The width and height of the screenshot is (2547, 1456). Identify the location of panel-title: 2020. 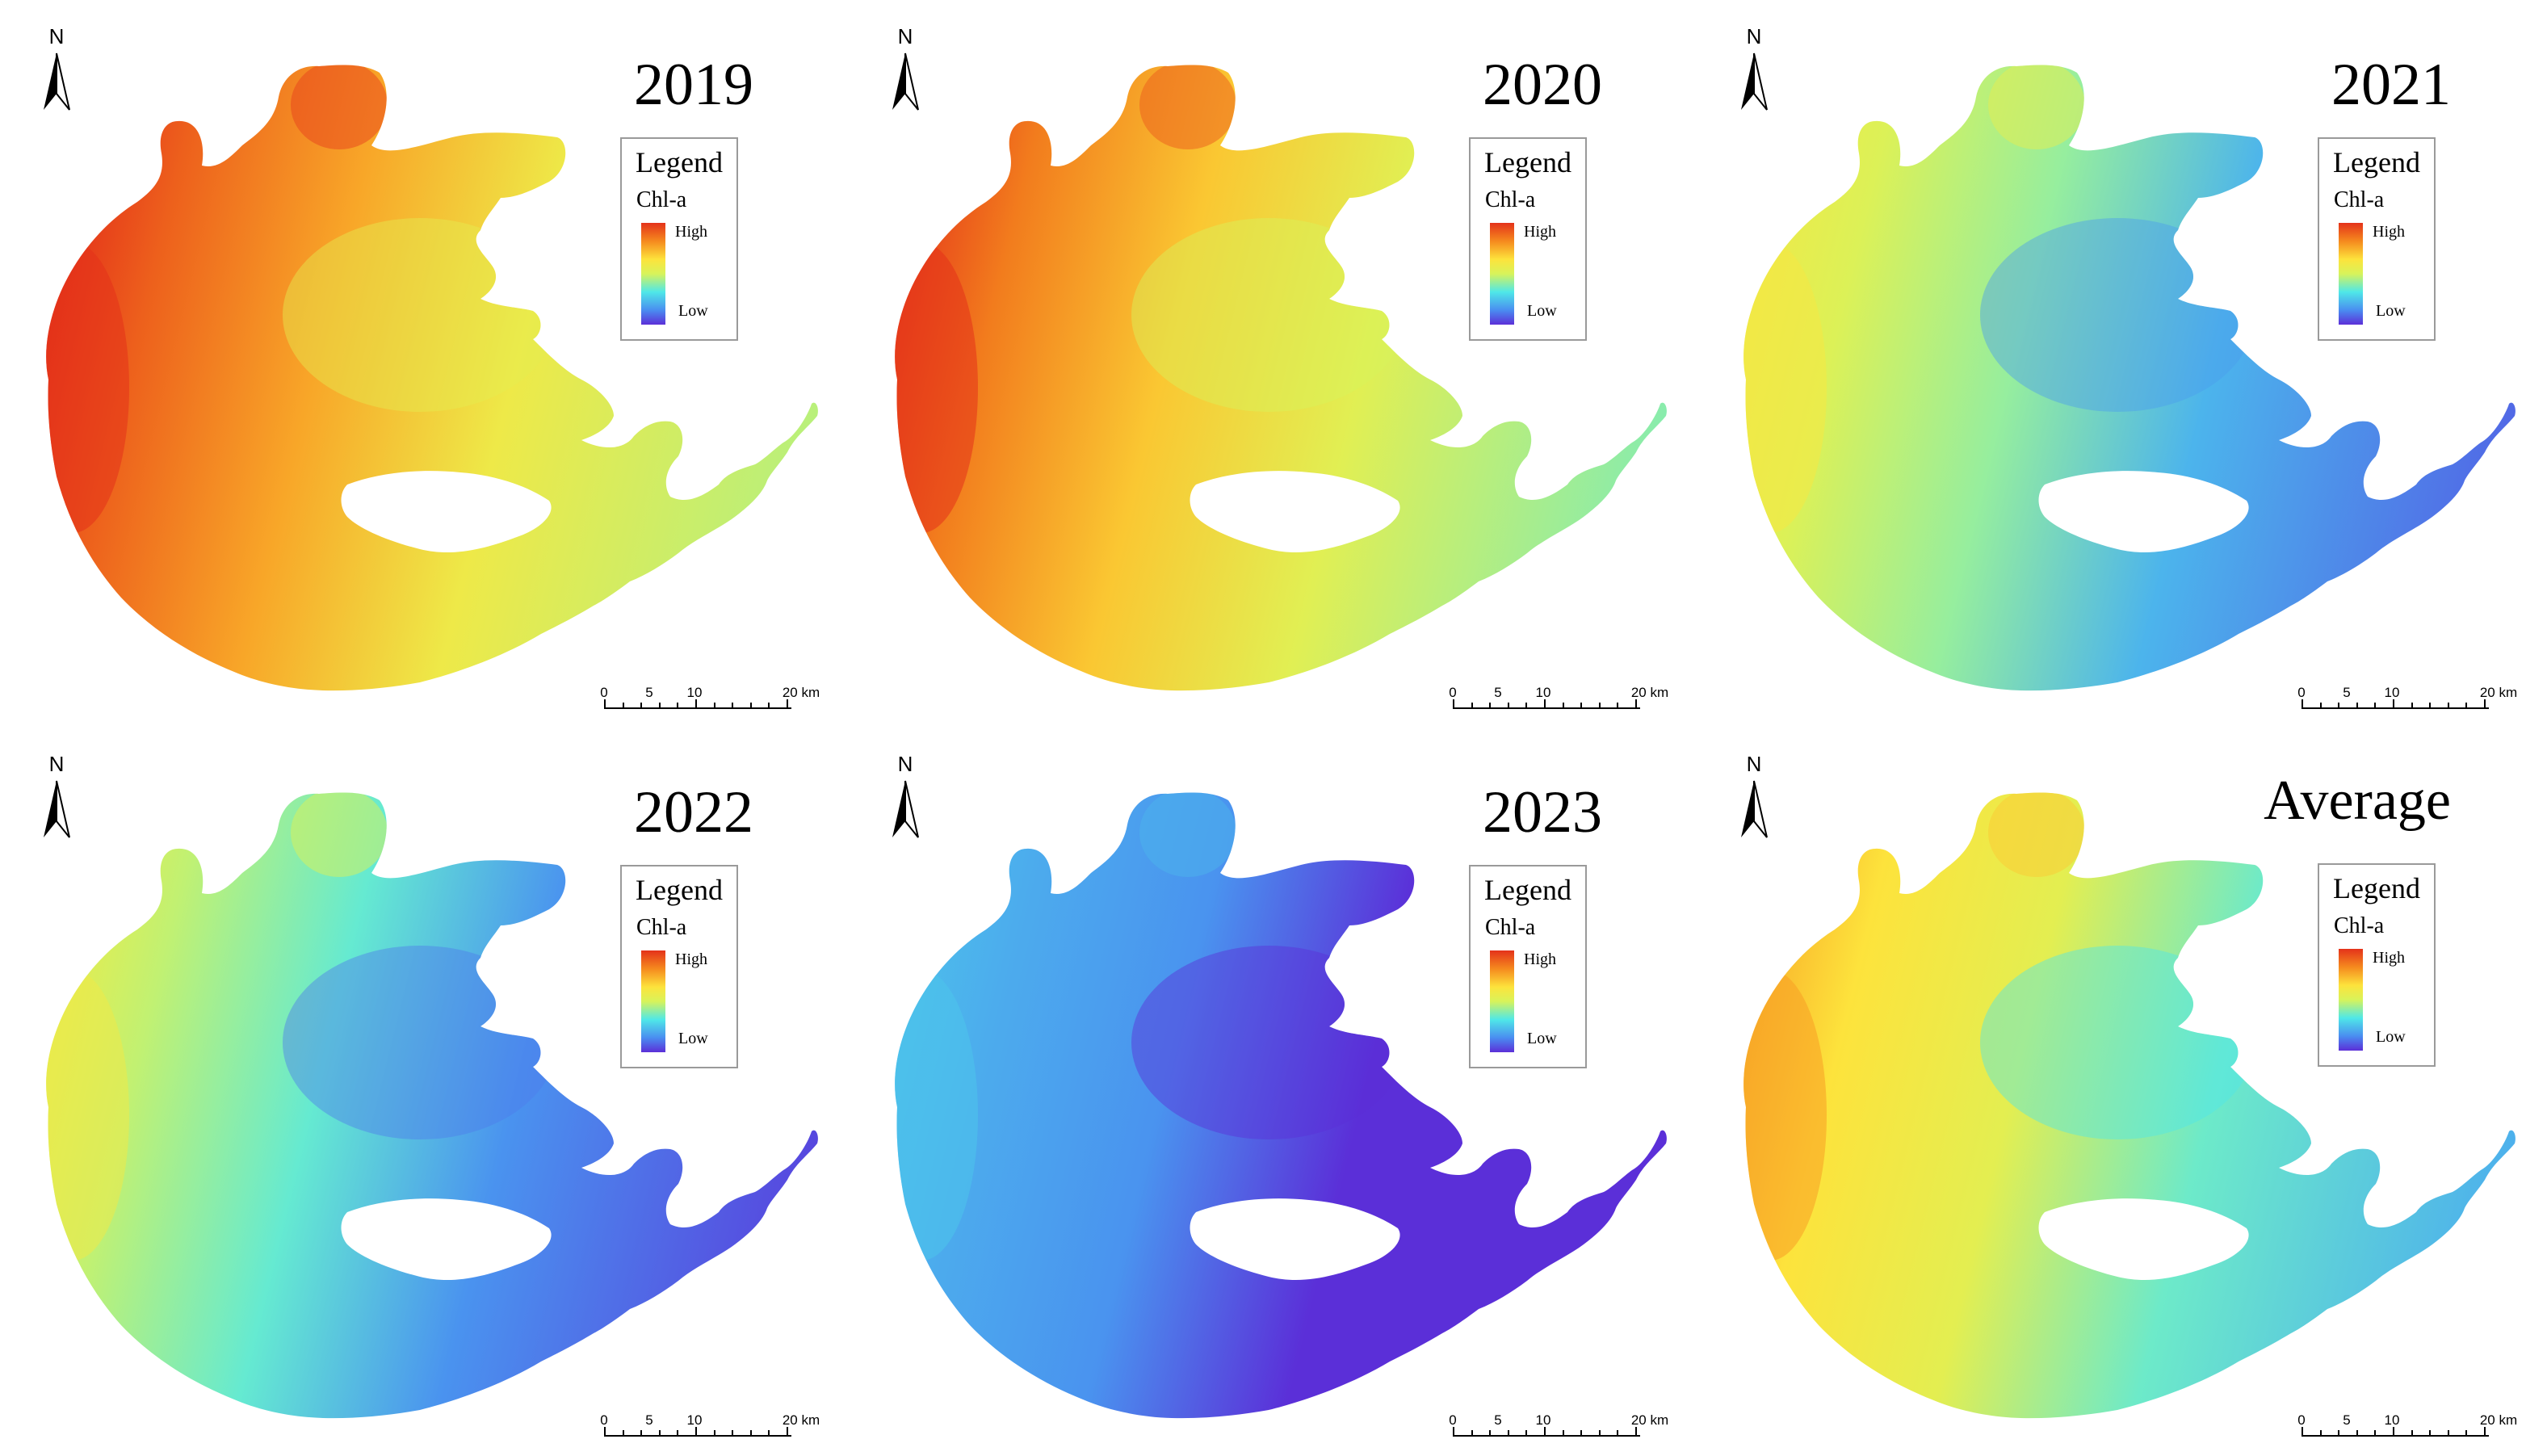
(1542, 85).